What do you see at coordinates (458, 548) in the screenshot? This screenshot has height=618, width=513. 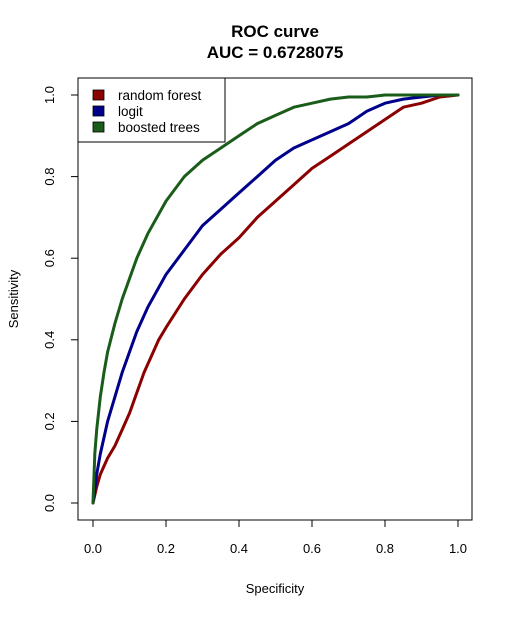 I see `x-tick-label: 1.0` at bounding box center [458, 548].